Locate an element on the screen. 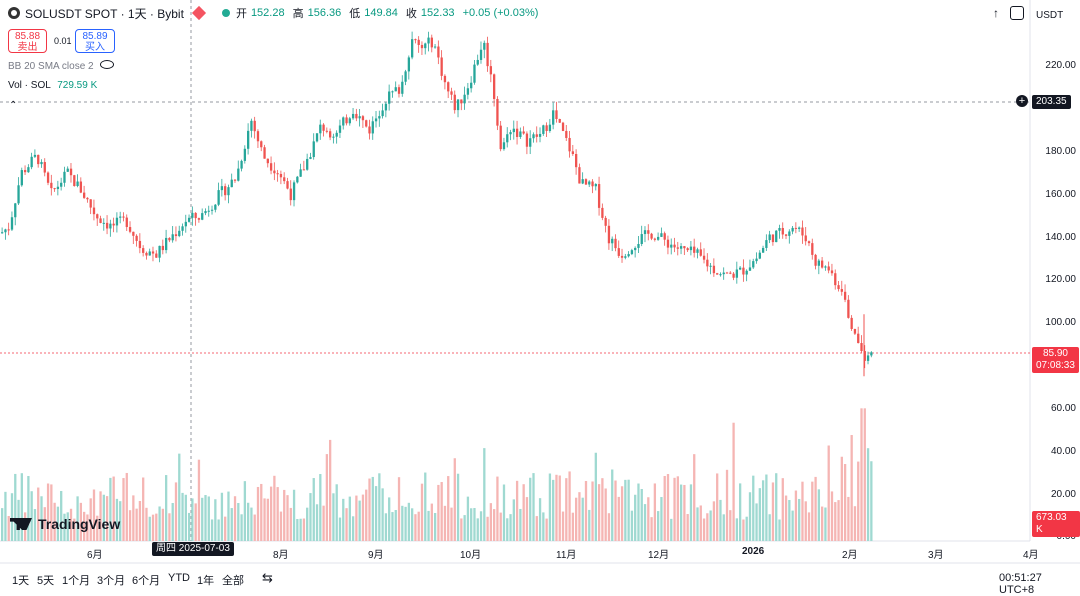 This screenshot has width=1080, height=596. up-arrow-icon: ↑ is located at coordinates (996, 13).